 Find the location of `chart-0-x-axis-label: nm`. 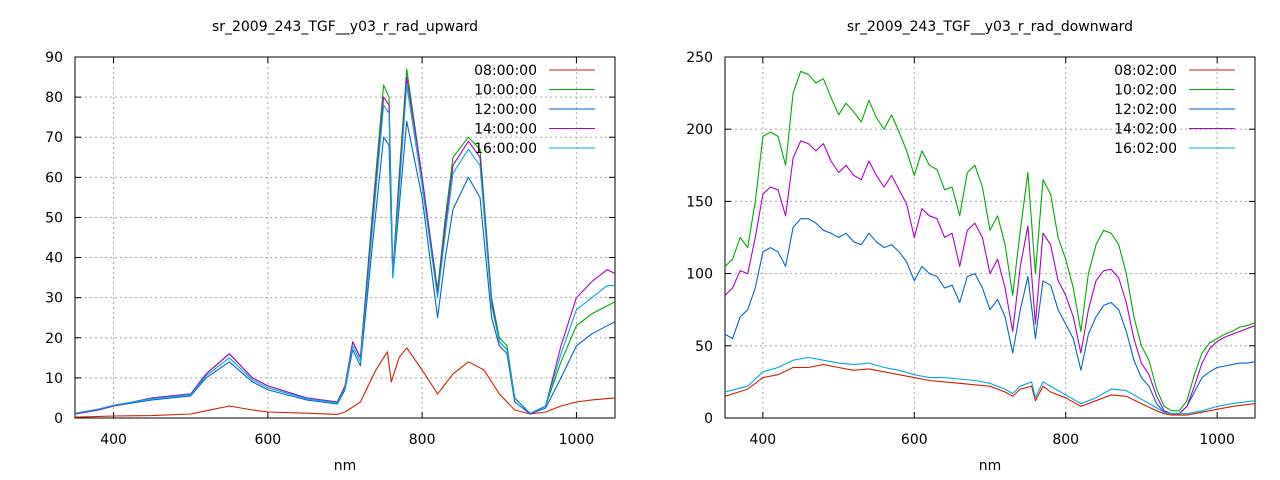

chart-0-x-axis-label: nm is located at coordinates (345, 466).